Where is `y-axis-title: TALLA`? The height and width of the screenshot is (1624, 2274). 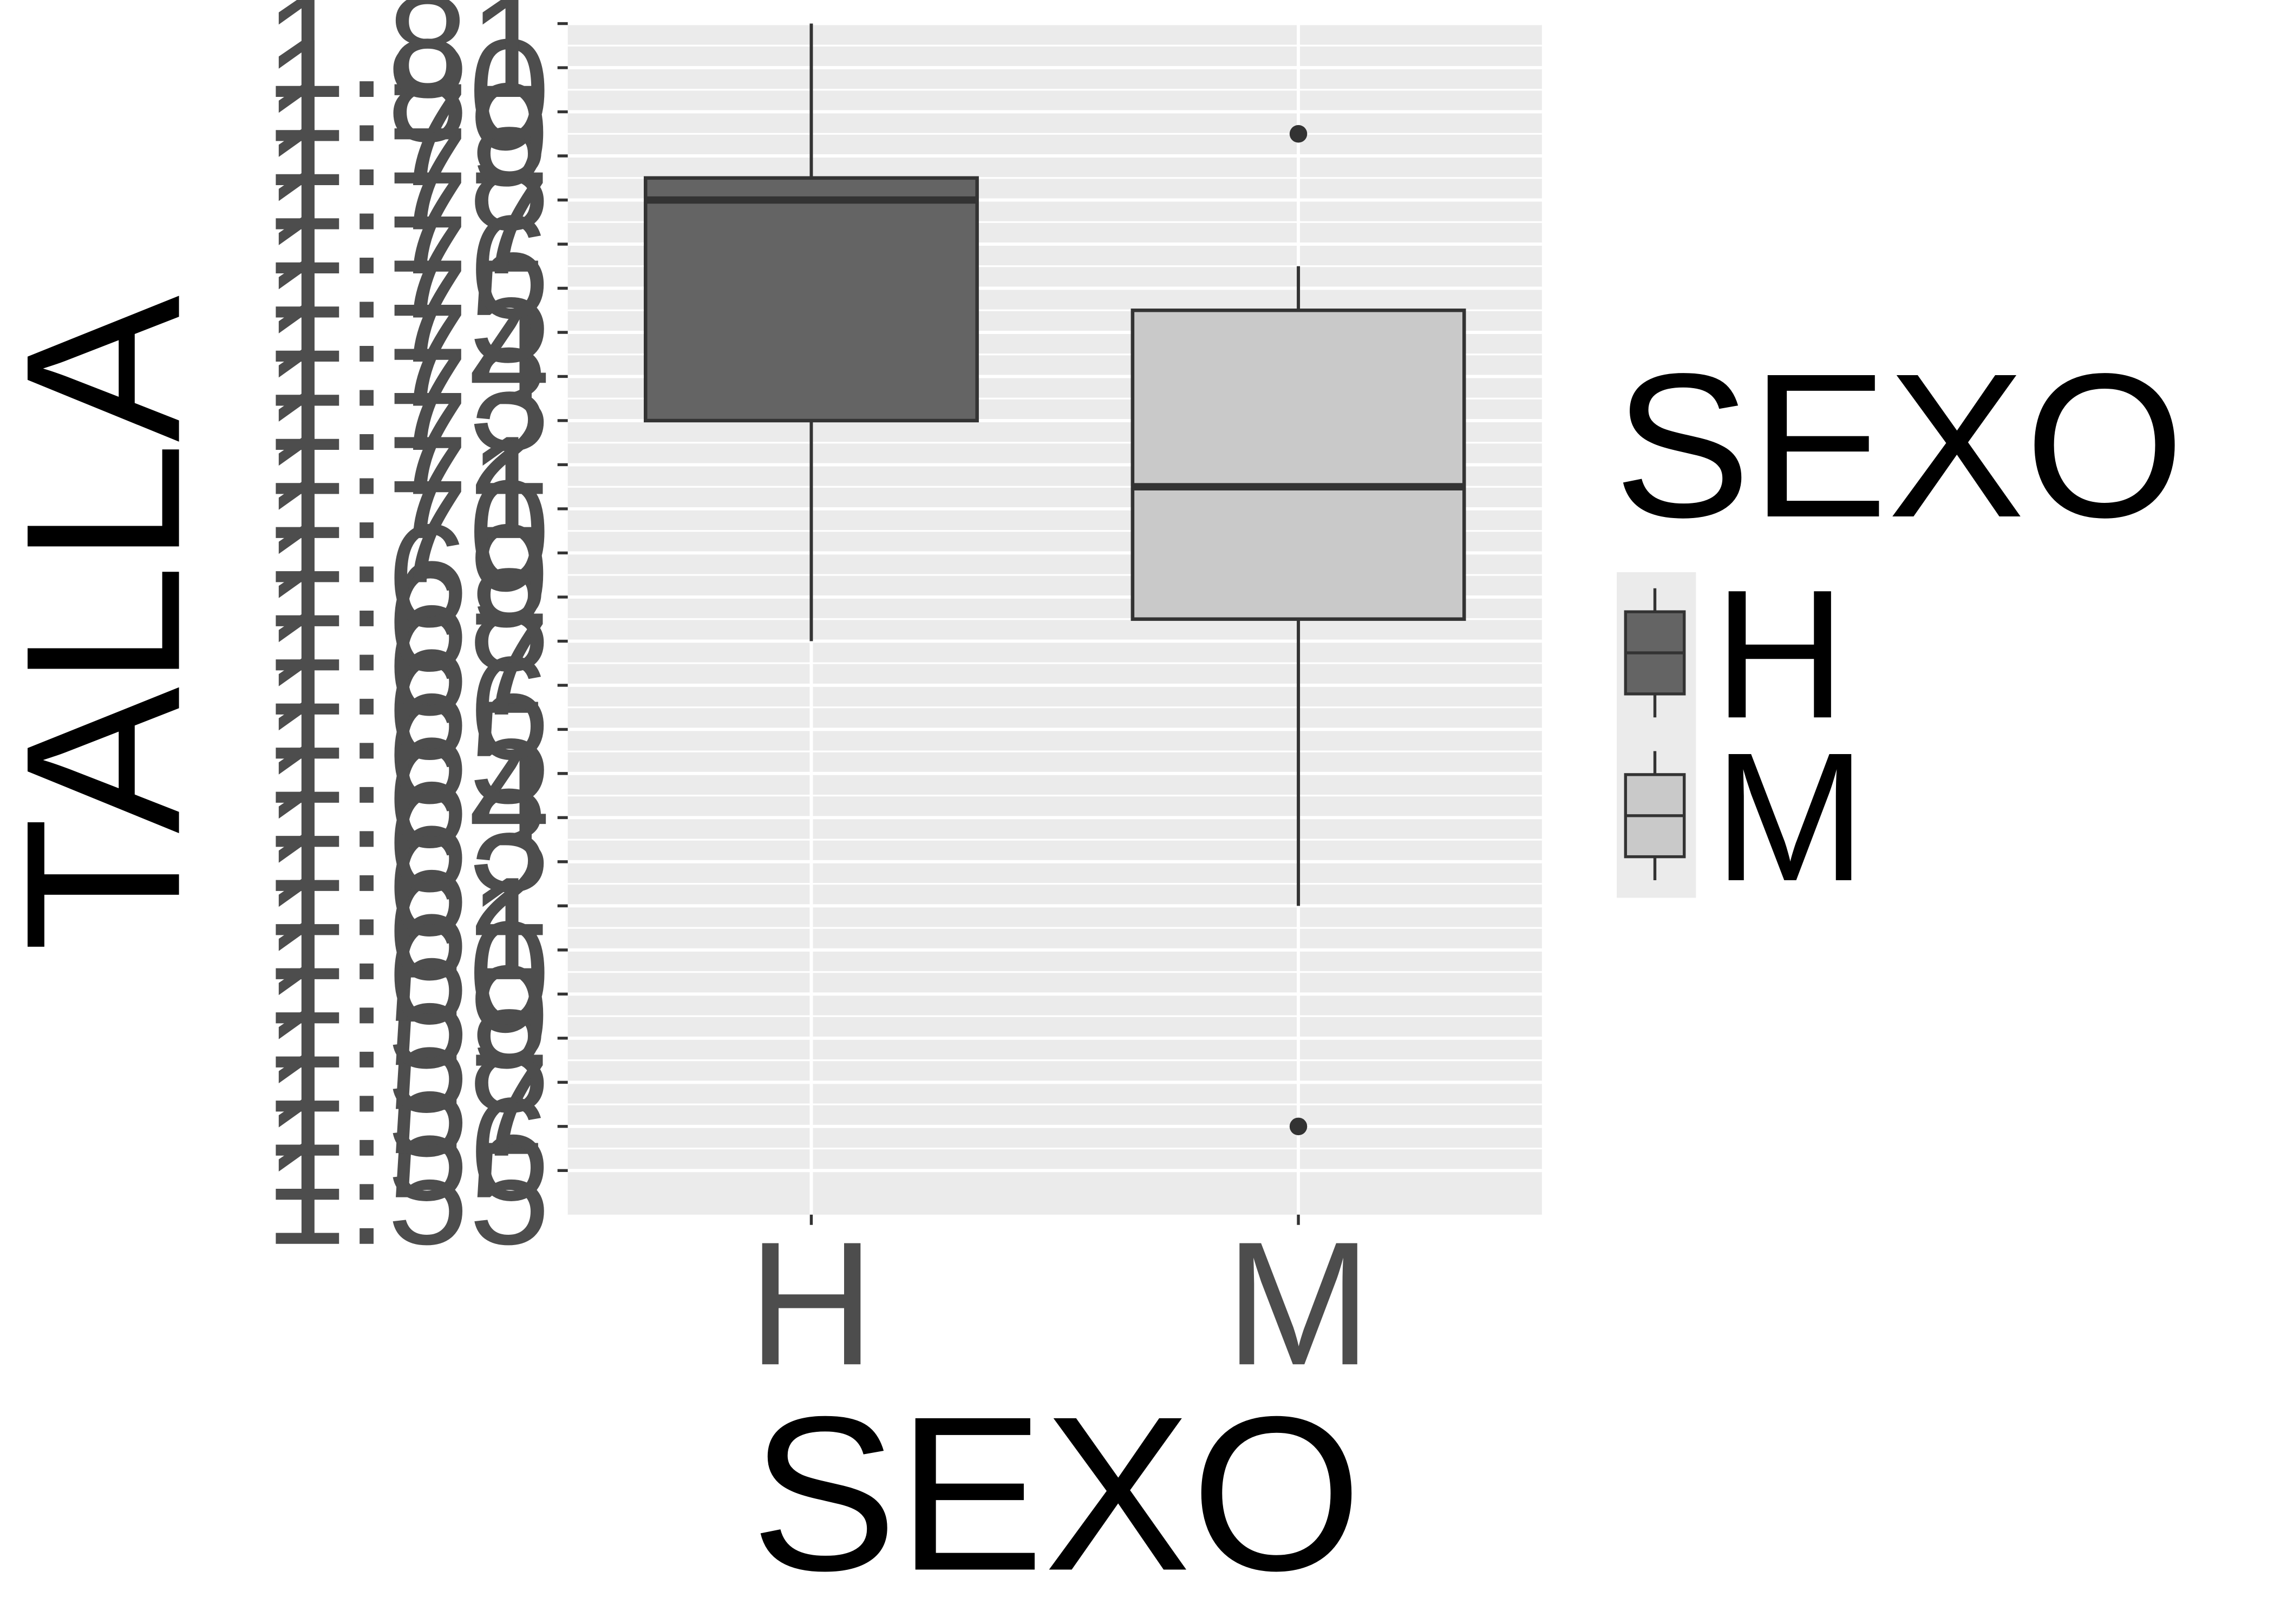 y-axis-title: TALLA is located at coordinates (113, 623).